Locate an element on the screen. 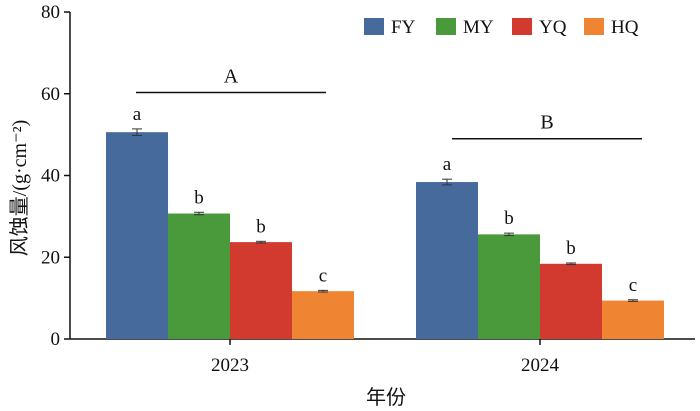  bar-FY-2023 is located at coordinates (137, 235).